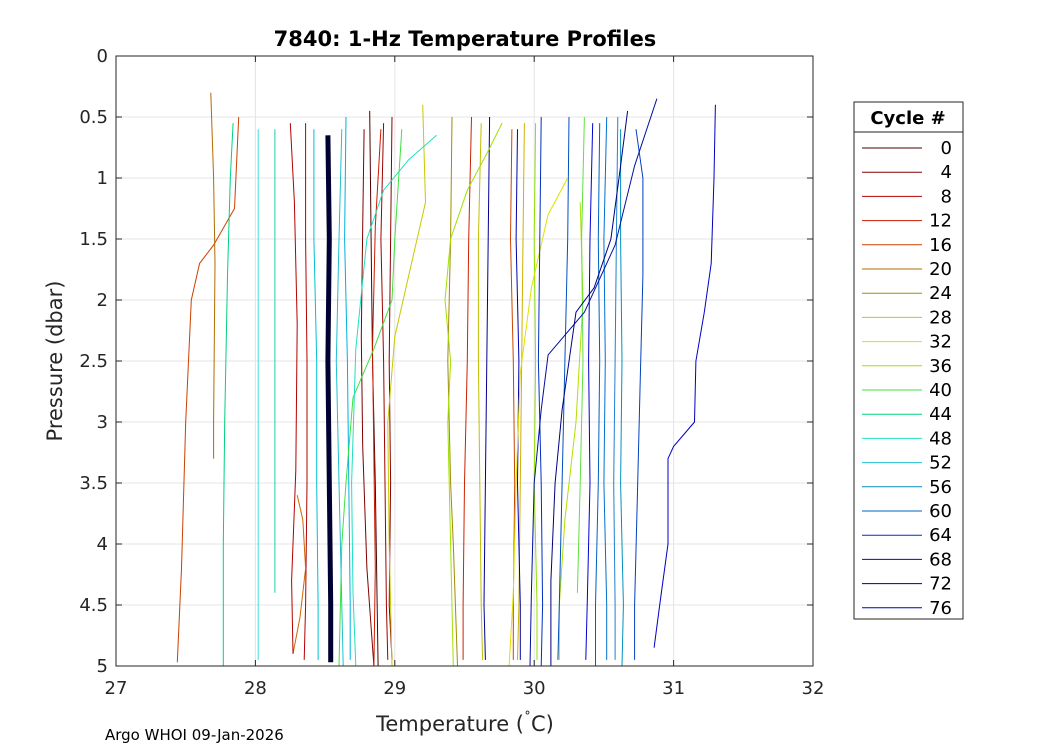 The height and width of the screenshot is (750, 1050). I want to click on chart-title: 7840: 1-Hz Temperature Profiles, so click(465, 39).